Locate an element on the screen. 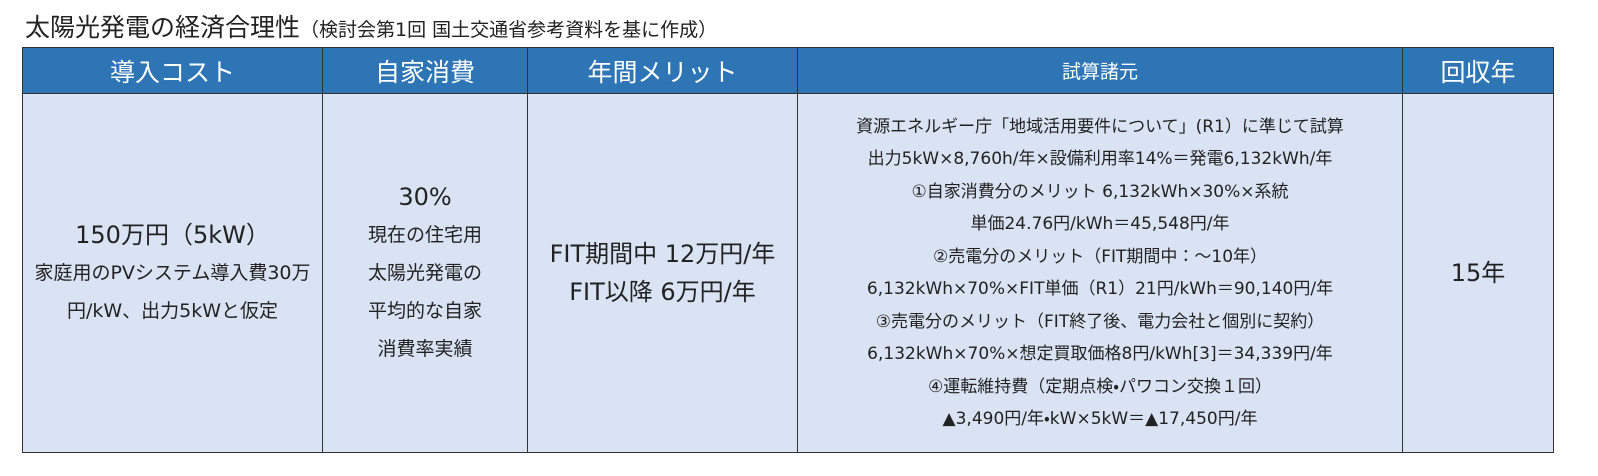  calc-line: ①自家消費分のメリット 6,132kWh×30%×系統 is located at coordinates (1100, 191).